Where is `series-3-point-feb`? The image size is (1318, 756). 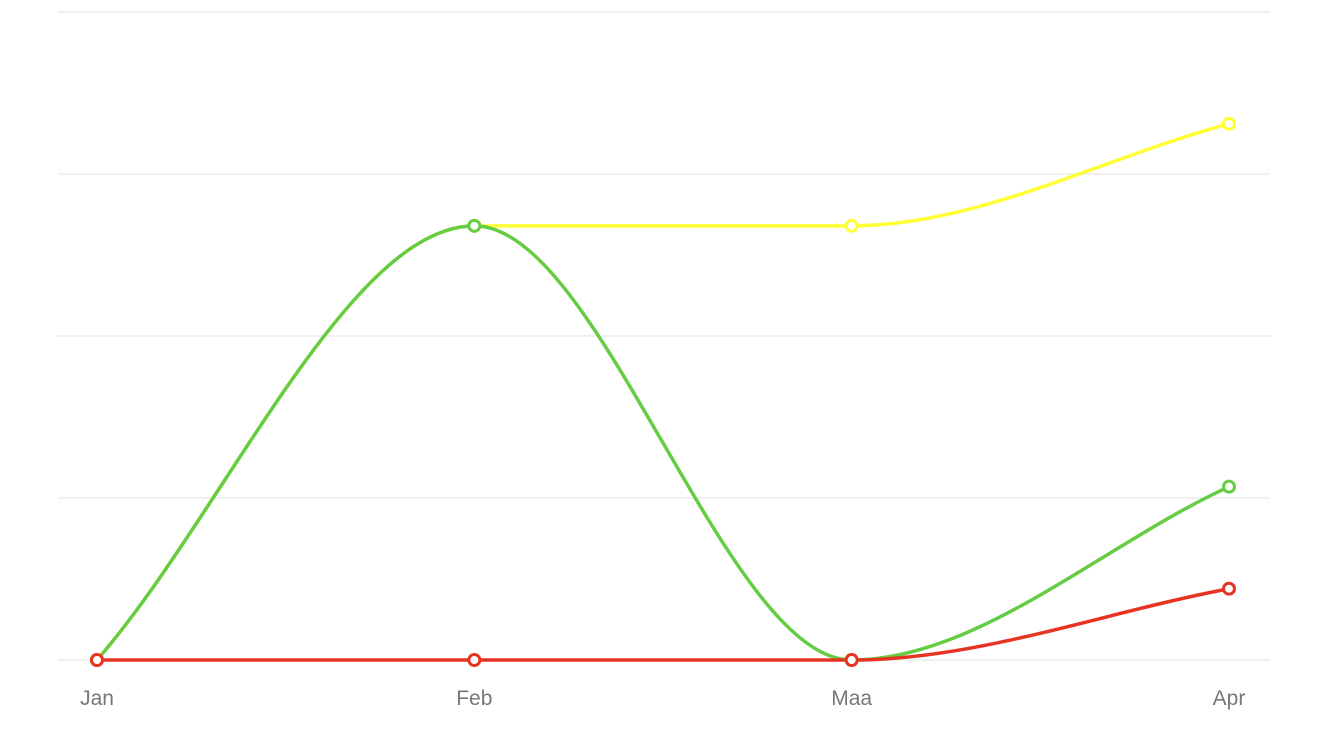
series-3-point-feb is located at coordinates (474, 660).